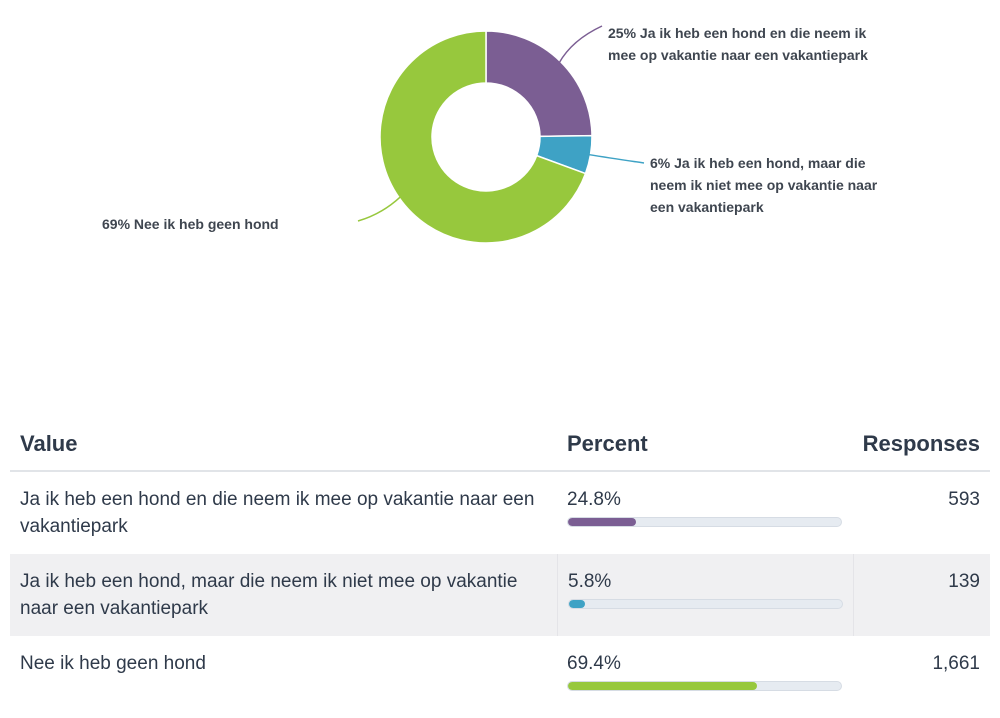 Image resolution: width=1000 pixels, height=718 pixels. Describe the element at coordinates (190, 224) in the screenshot. I see `slice-label-3: 69% Nee ik heb geen hond` at that location.